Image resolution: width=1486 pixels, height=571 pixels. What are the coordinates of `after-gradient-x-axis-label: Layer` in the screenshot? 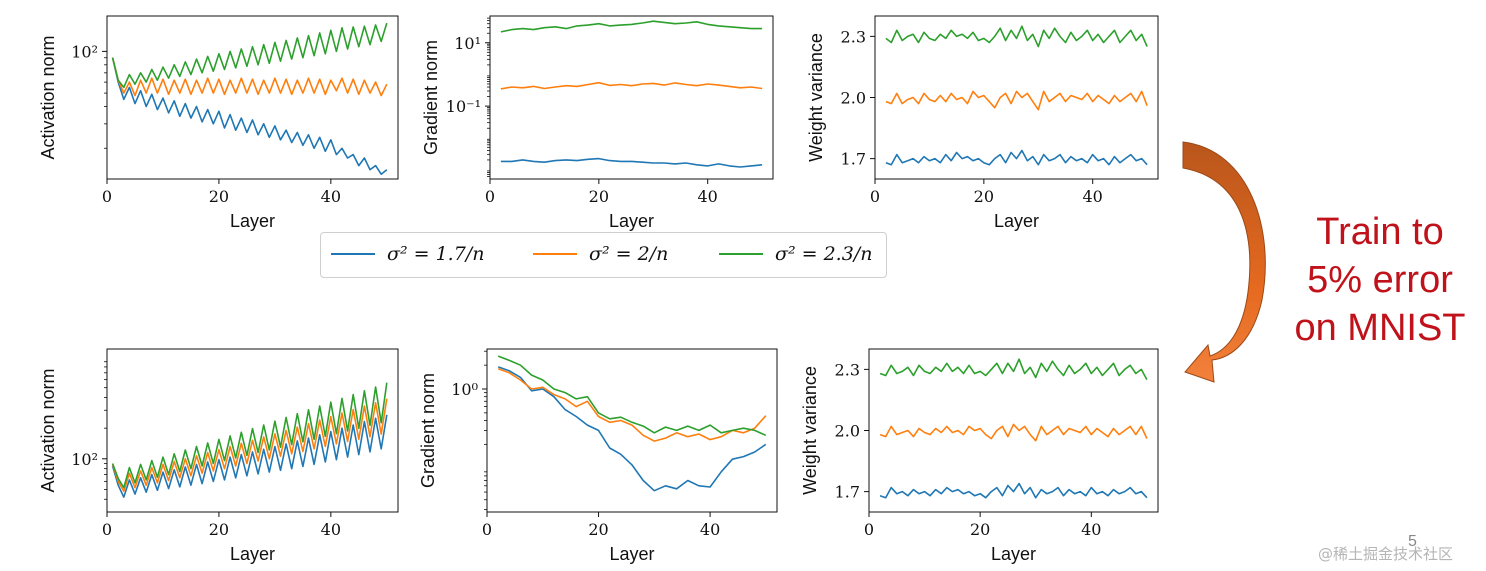 It's located at (631, 554).